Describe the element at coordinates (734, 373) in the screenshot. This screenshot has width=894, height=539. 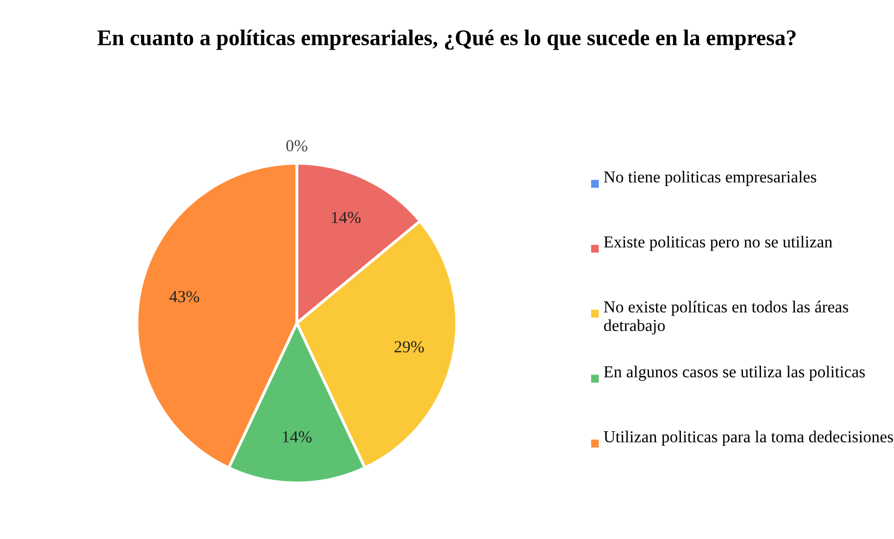
I see `legend-label: En algunos casos se utiliza las politicas` at that location.